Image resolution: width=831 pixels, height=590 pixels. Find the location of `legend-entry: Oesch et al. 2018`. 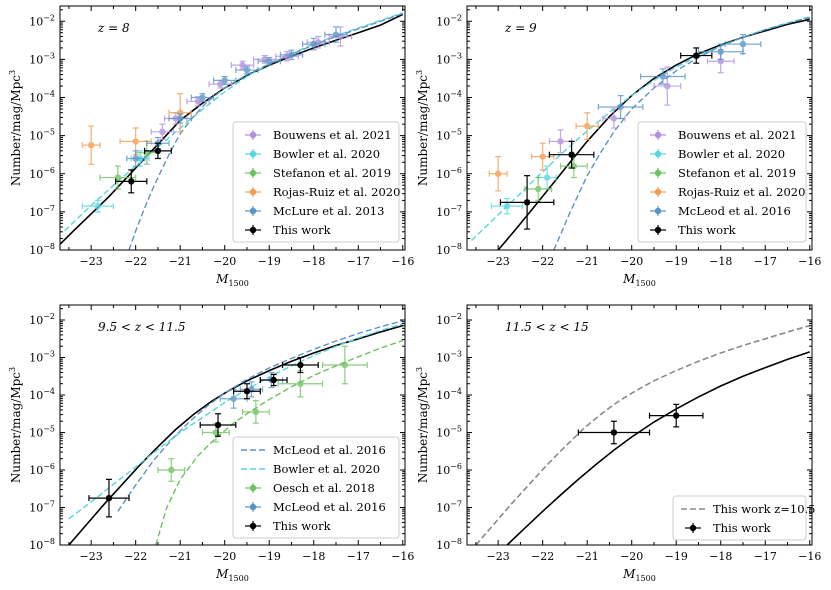

legend-entry: Oesch et al. 2018 is located at coordinates (310, 488).